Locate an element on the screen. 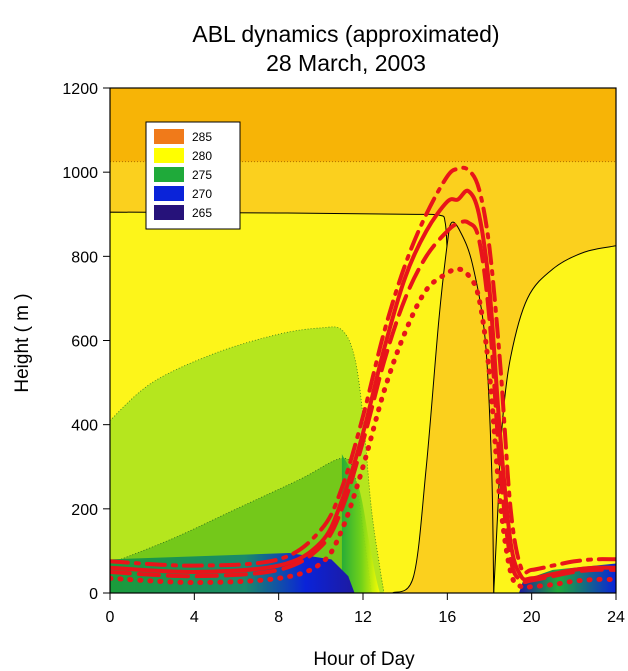 The image size is (628, 671). x-tick-label: 0 is located at coordinates (110, 617).